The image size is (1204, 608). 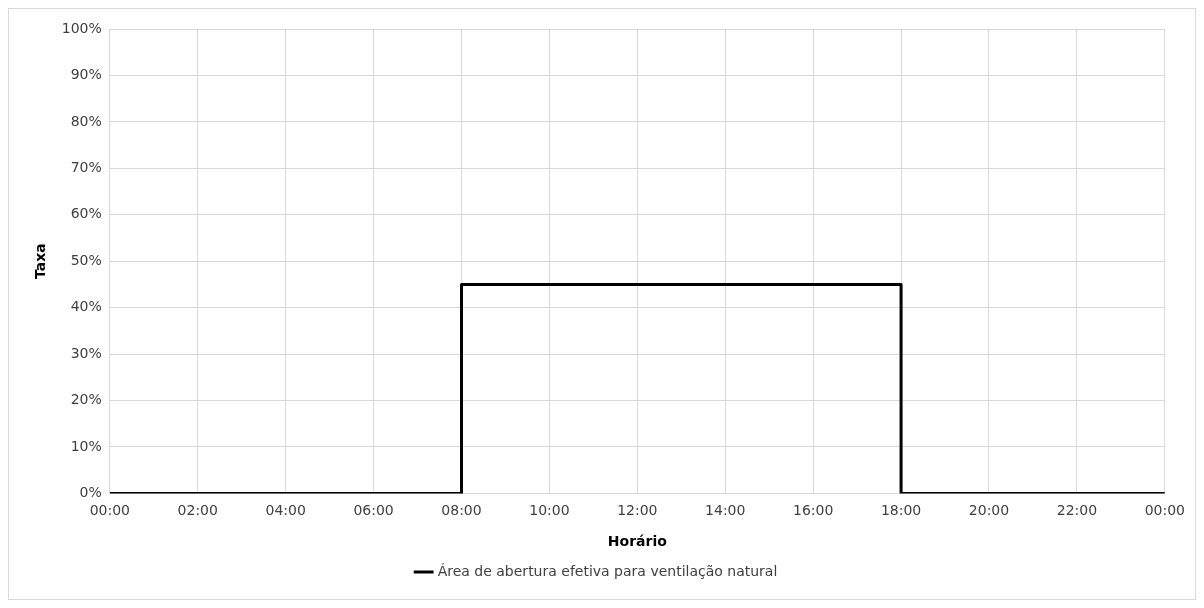 What do you see at coordinates (40, 261) in the screenshot?
I see `y-axis-title: Taxa` at bounding box center [40, 261].